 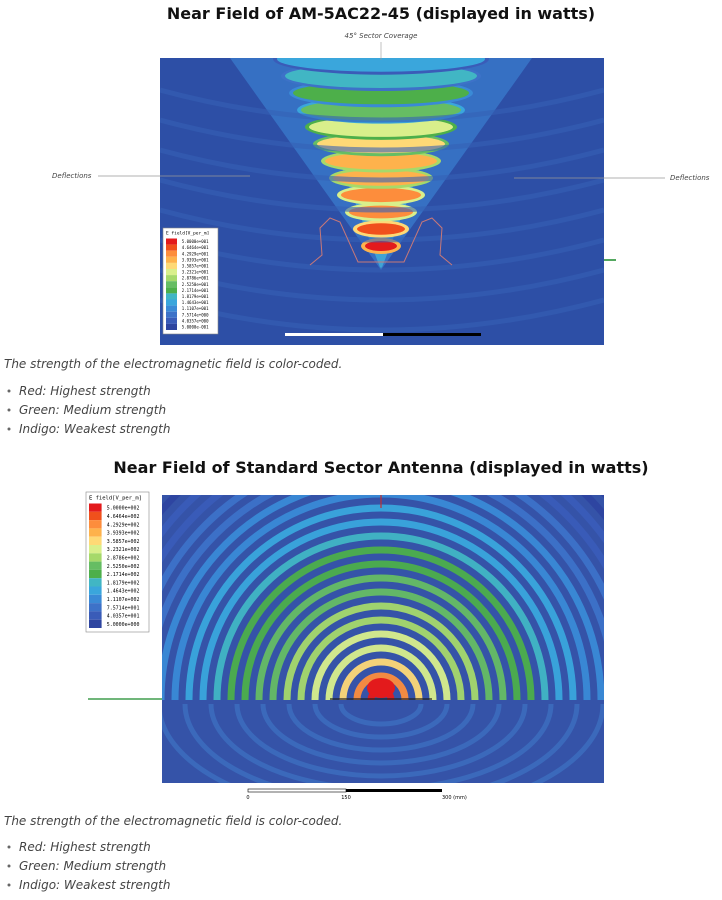 I want to click on legend-label: 7.5714e+001, so click(x=123, y=608).